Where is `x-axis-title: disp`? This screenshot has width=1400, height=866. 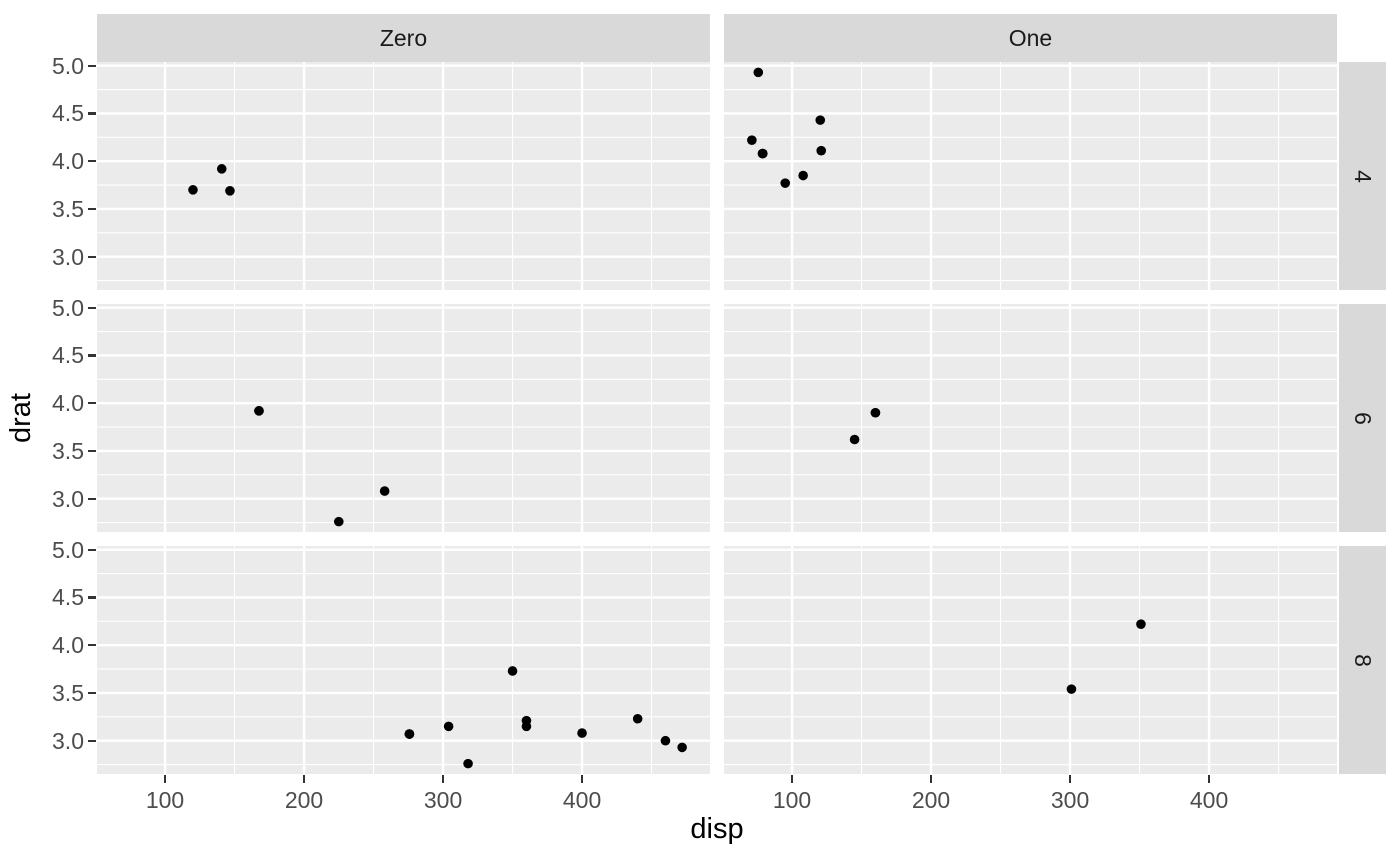 x-axis-title: disp is located at coordinates (717, 829).